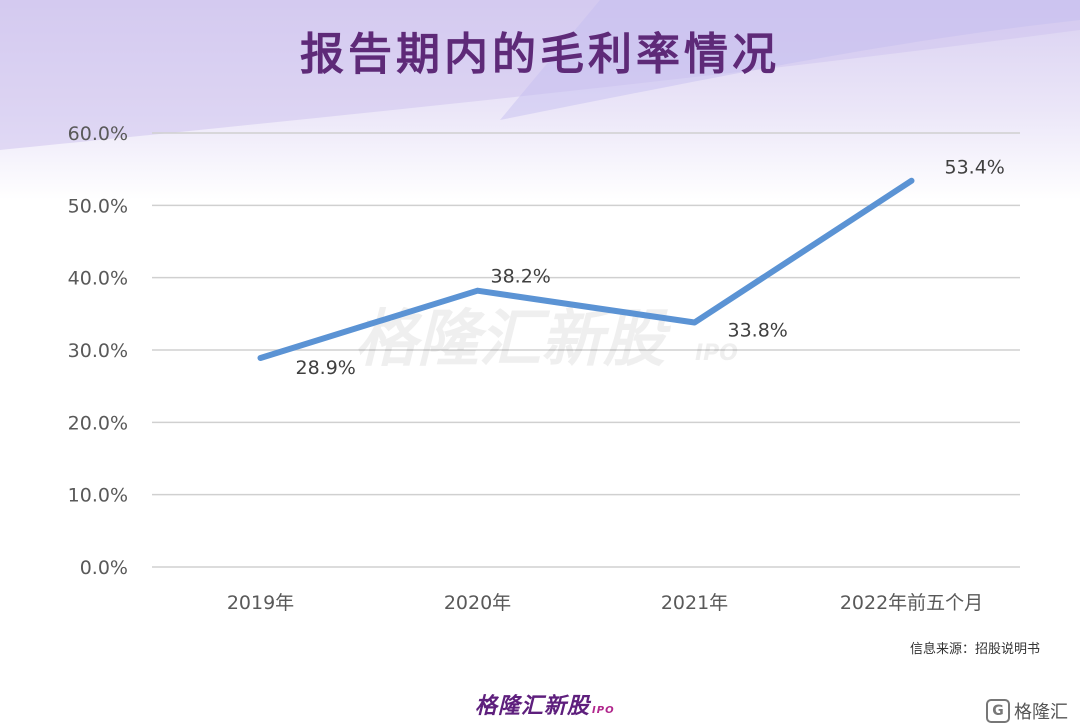 This screenshot has height=727, width=1080. Describe the element at coordinates (98, 206) in the screenshot. I see `y-tick-label: 50.0%` at that location.